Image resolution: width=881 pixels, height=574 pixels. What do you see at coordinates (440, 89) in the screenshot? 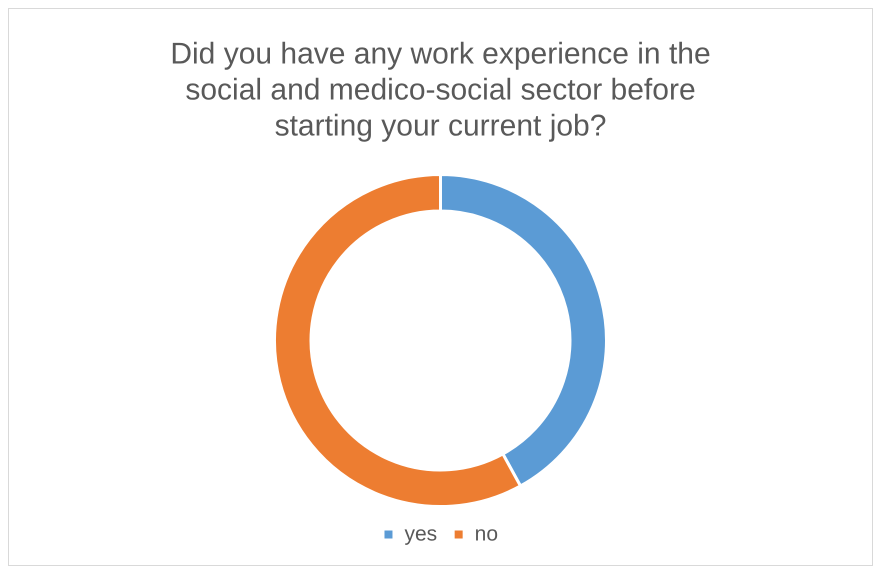
I see `chart-title: Did you have any work experience in the social and medico-social sector before starting your current job?` at bounding box center [440, 89].